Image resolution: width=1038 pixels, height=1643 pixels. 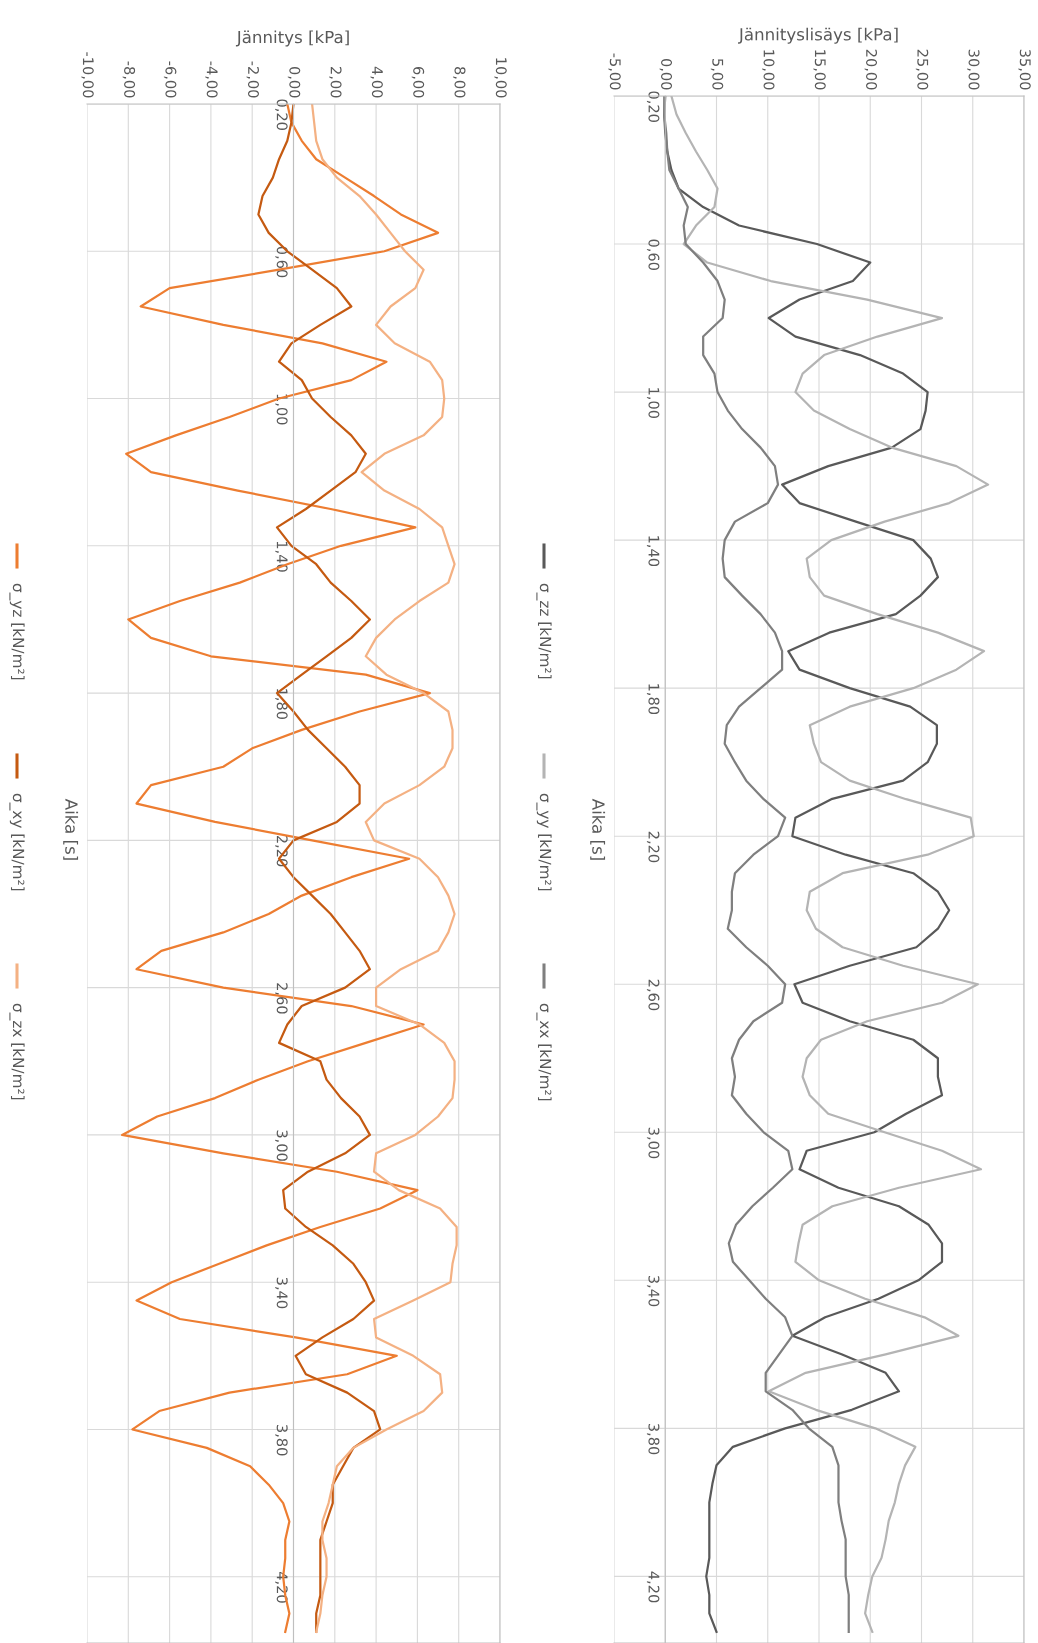 I want to click on y-tick-label: 1,00, so click(x=653, y=403).